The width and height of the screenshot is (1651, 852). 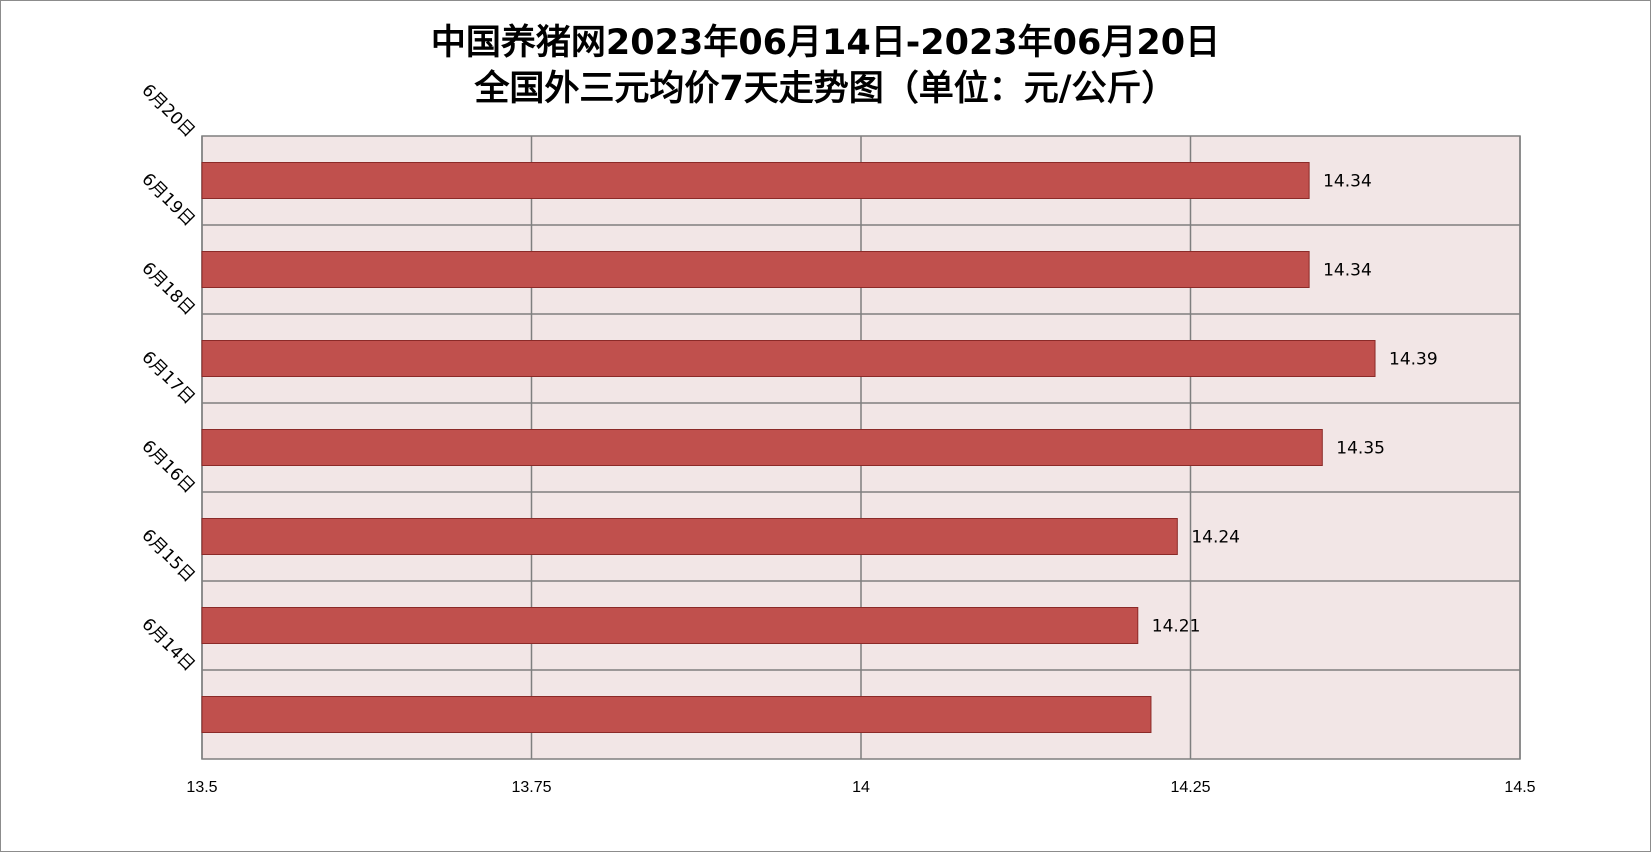 I want to click on chart-title-line1: 中国养猪网2023年06月14日-2023年06月20日, so click(x=825, y=43).